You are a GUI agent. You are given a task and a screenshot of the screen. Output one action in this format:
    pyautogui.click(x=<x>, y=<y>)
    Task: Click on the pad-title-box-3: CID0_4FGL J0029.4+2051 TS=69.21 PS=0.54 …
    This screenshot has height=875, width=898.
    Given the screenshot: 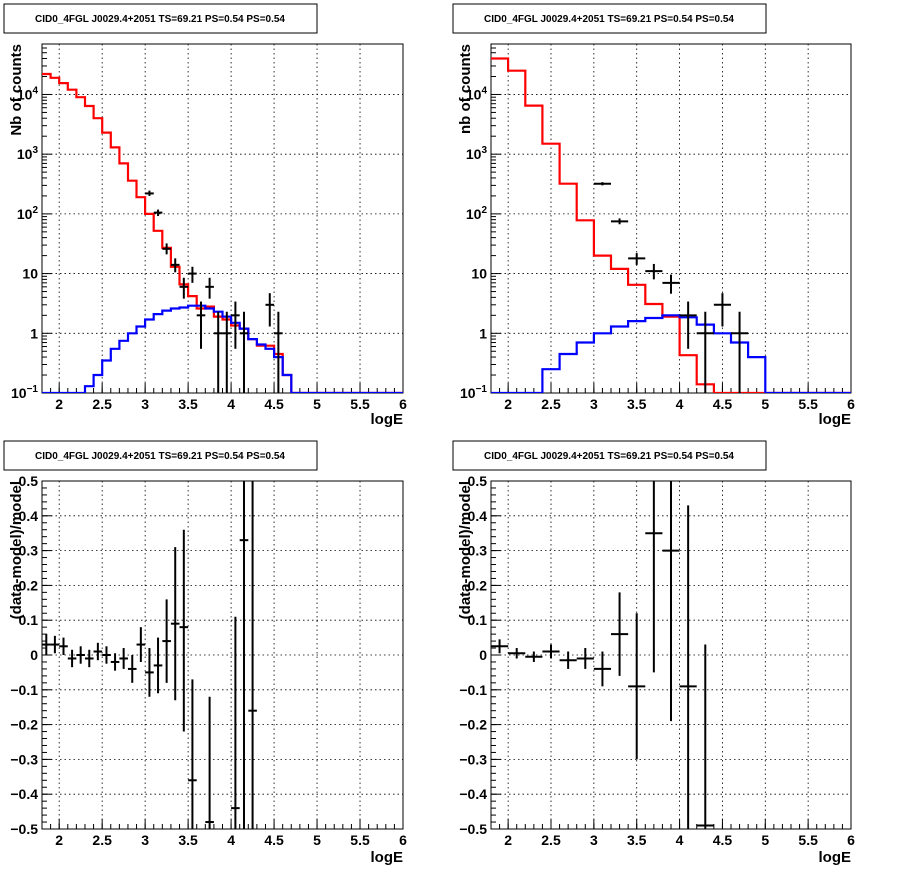 What is the action you would take?
    pyautogui.click(x=160, y=455)
    